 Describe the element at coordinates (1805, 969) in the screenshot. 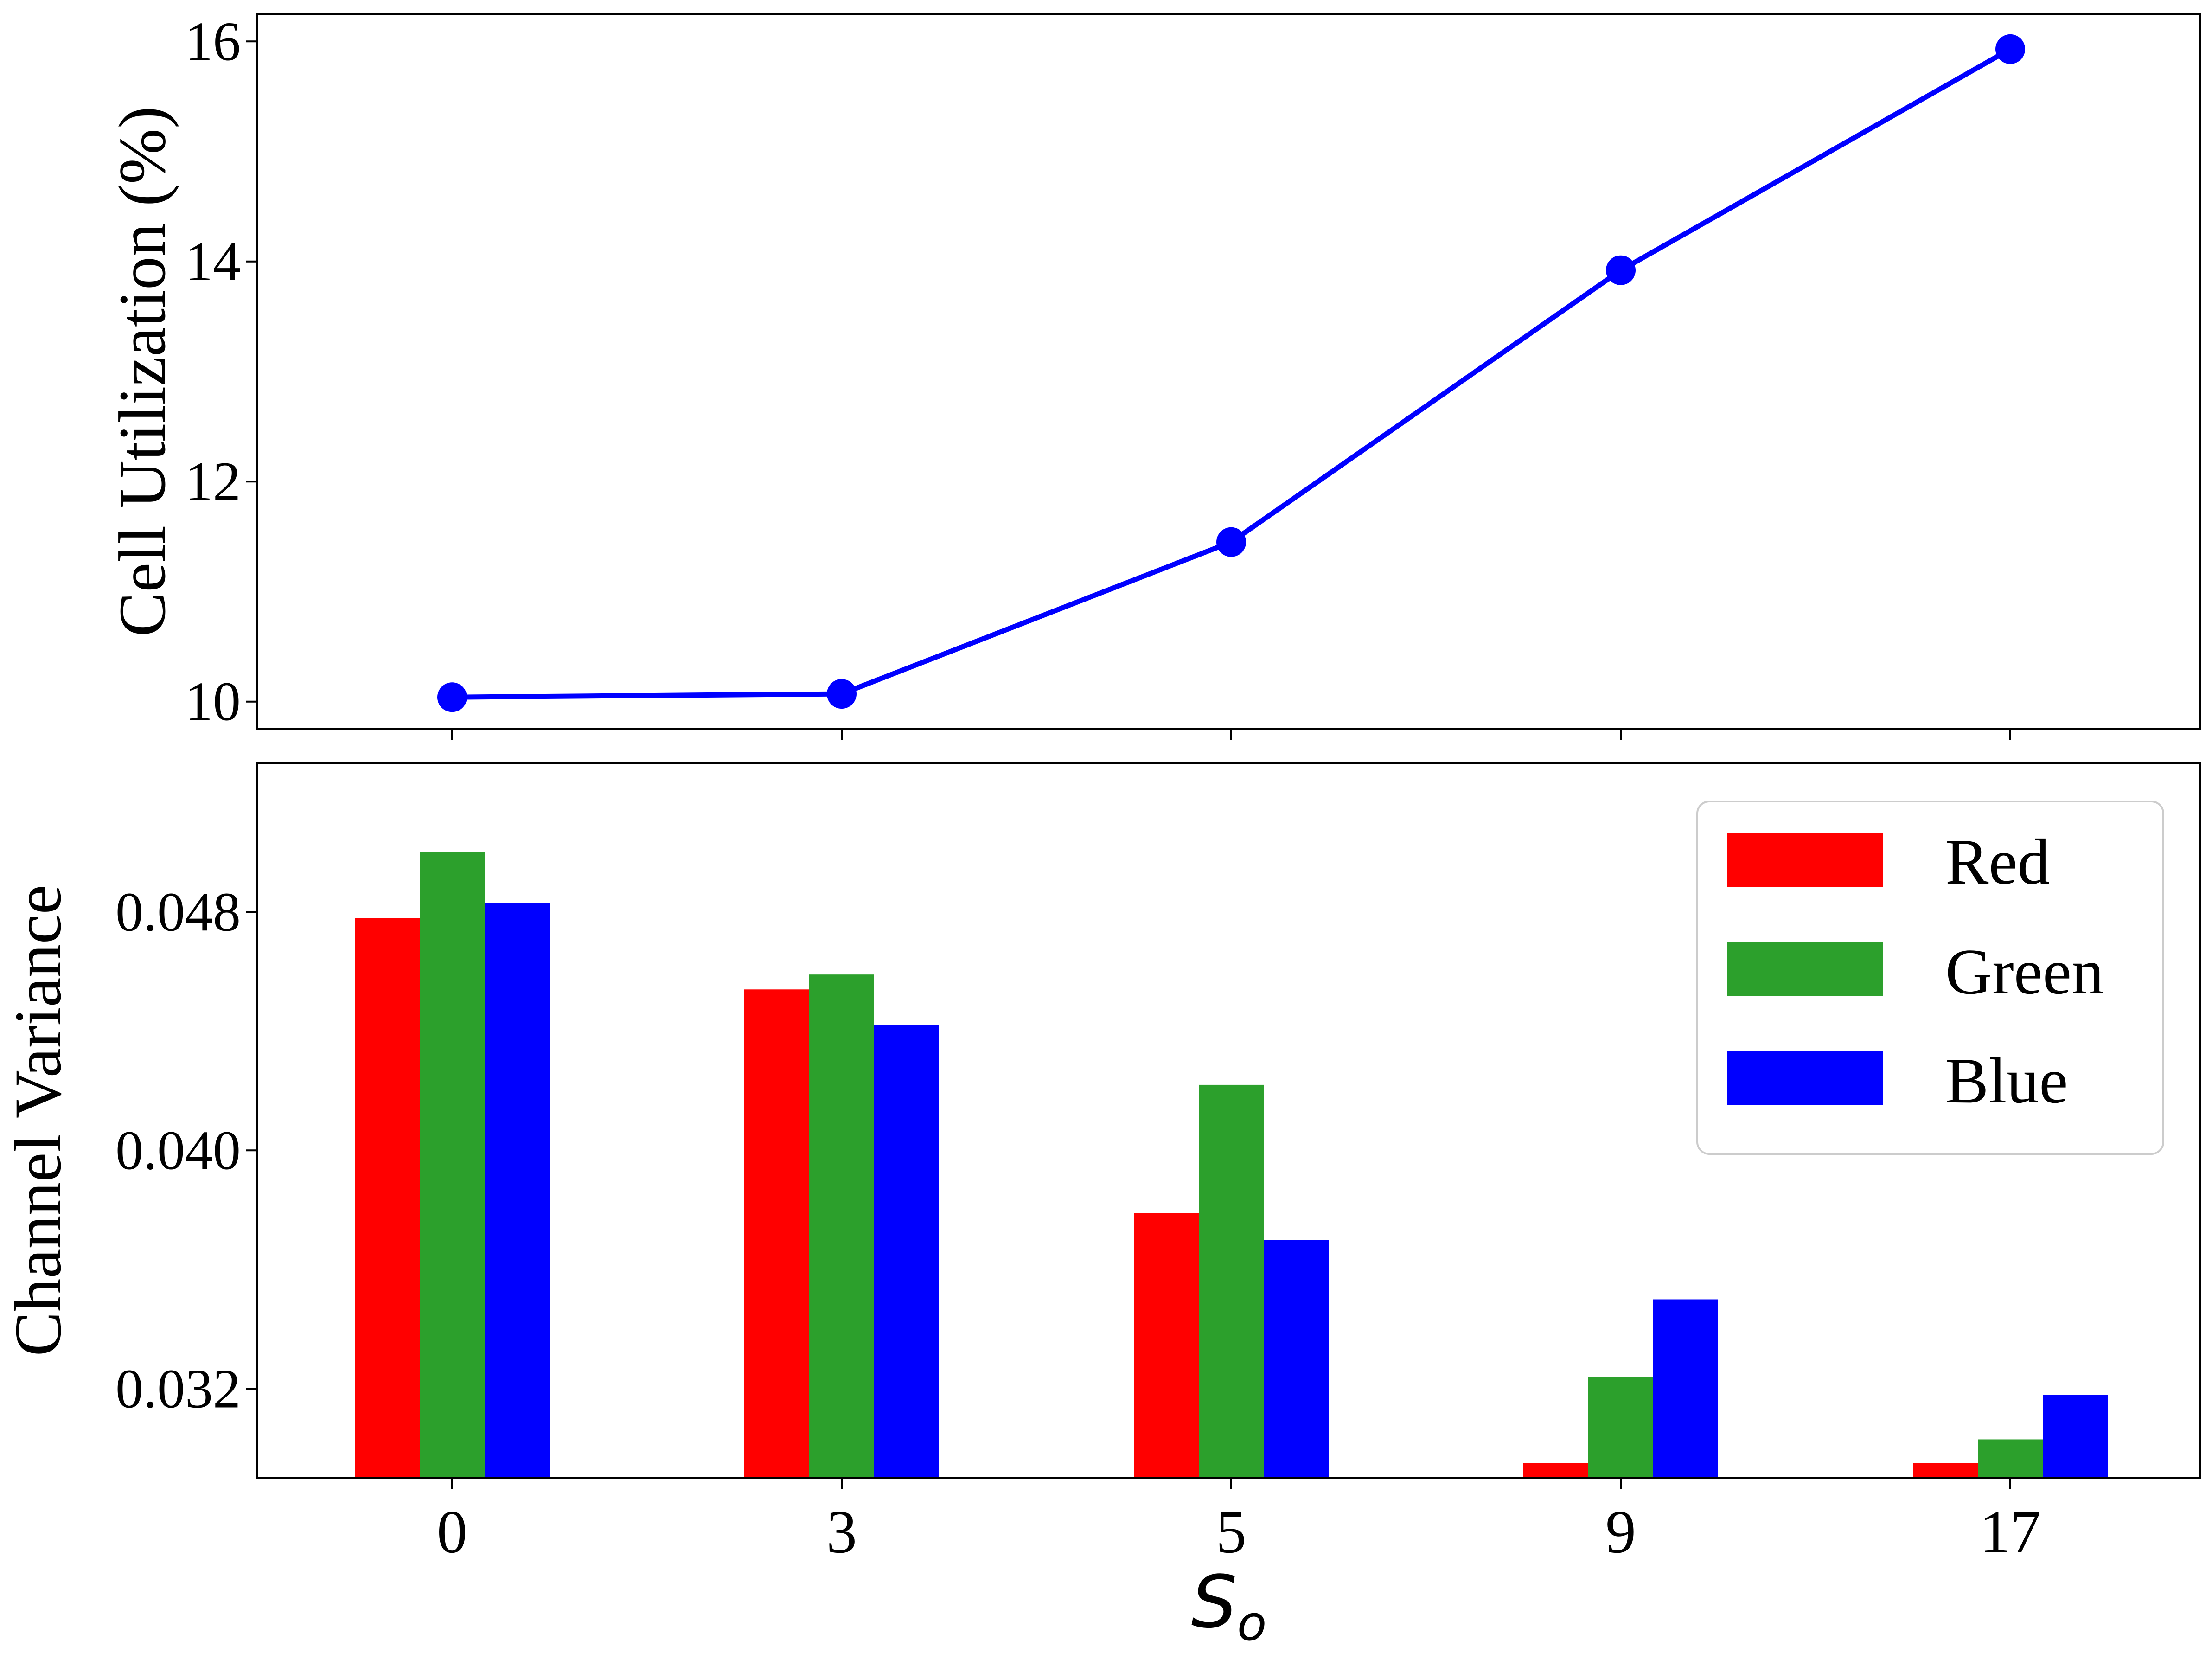

I see `legend-swatch-green` at that location.